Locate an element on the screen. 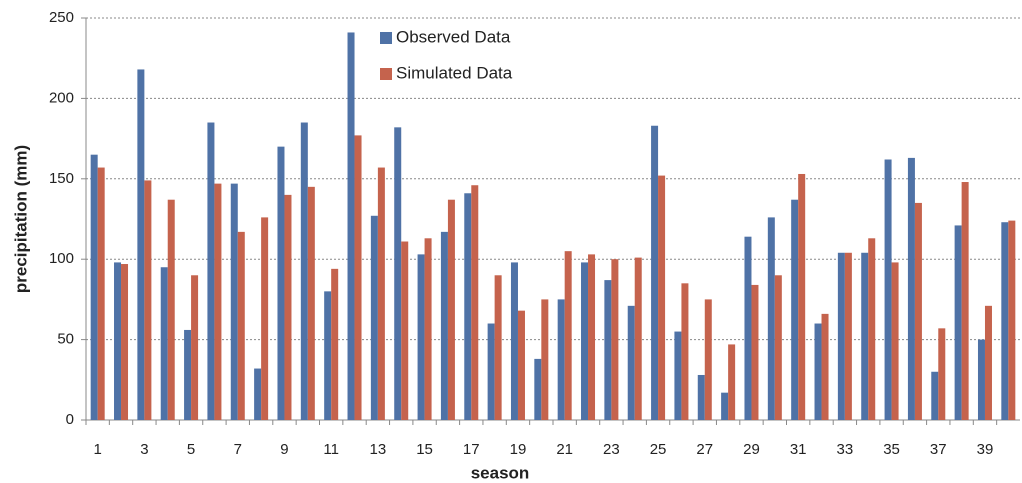  x-tick-label: 35 is located at coordinates (891, 449).